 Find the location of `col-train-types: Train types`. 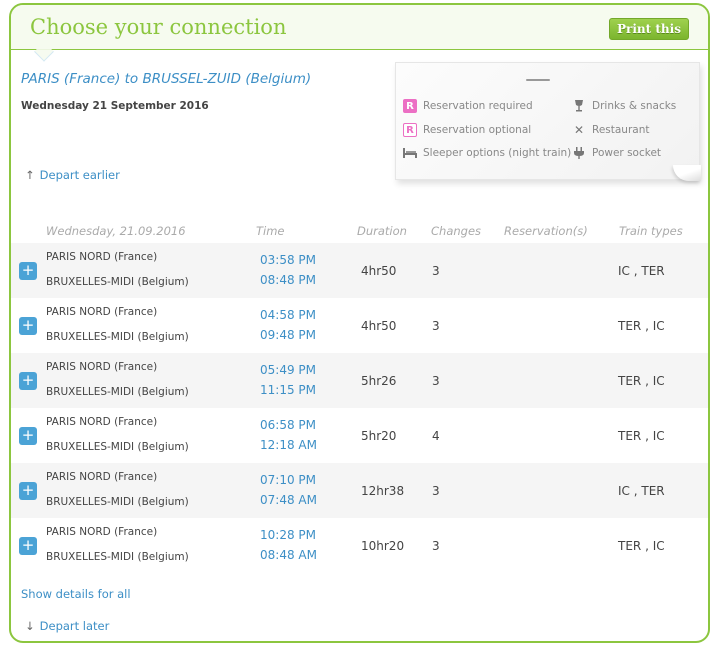

col-train-types: Train types is located at coordinates (651, 231).